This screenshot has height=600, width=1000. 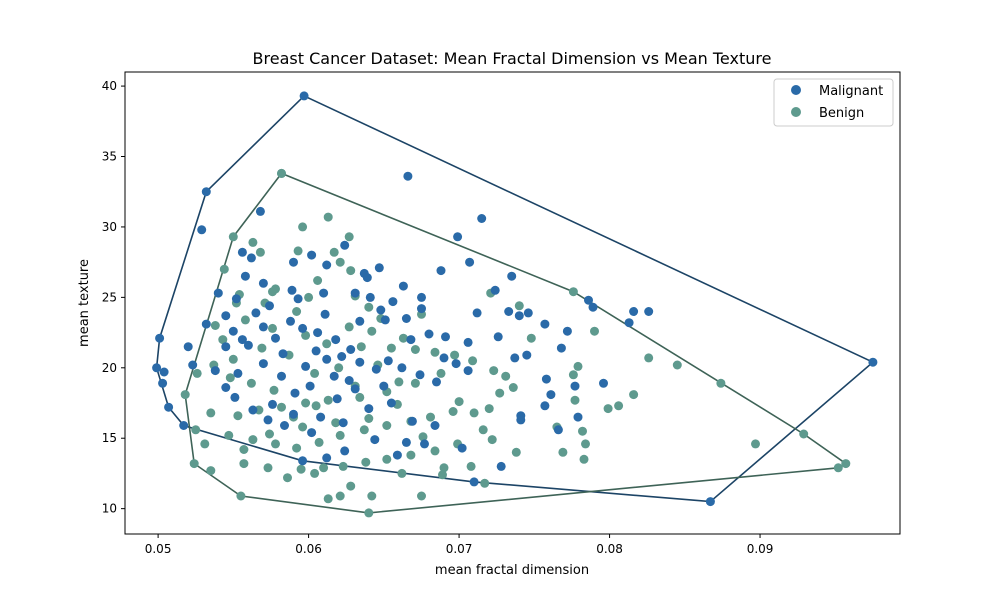 What do you see at coordinates (109, 297) in the screenshot?
I see `y-tick-label: 25` at bounding box center [109, 297].